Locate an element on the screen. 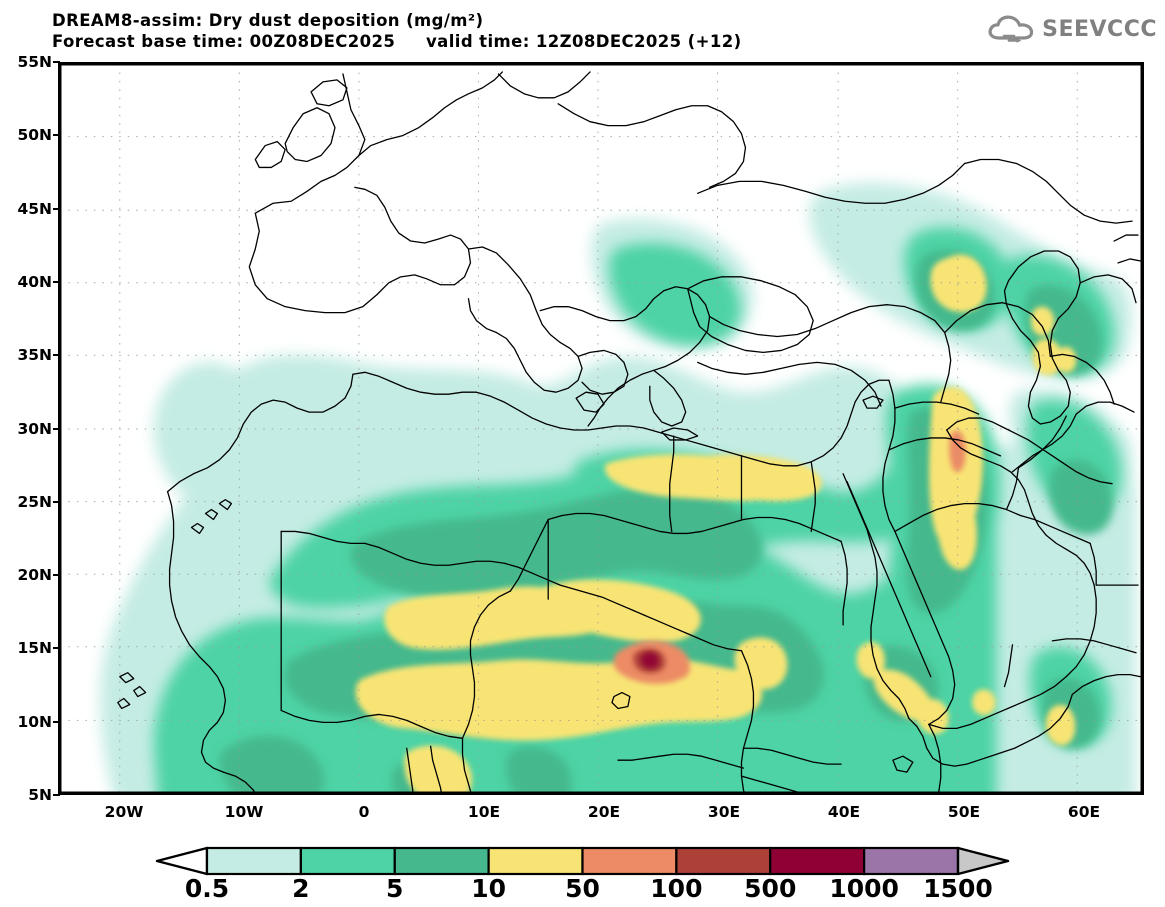 The image size is (1165, 907). x-axis-label: 10E is located at coordinates (484, 812).